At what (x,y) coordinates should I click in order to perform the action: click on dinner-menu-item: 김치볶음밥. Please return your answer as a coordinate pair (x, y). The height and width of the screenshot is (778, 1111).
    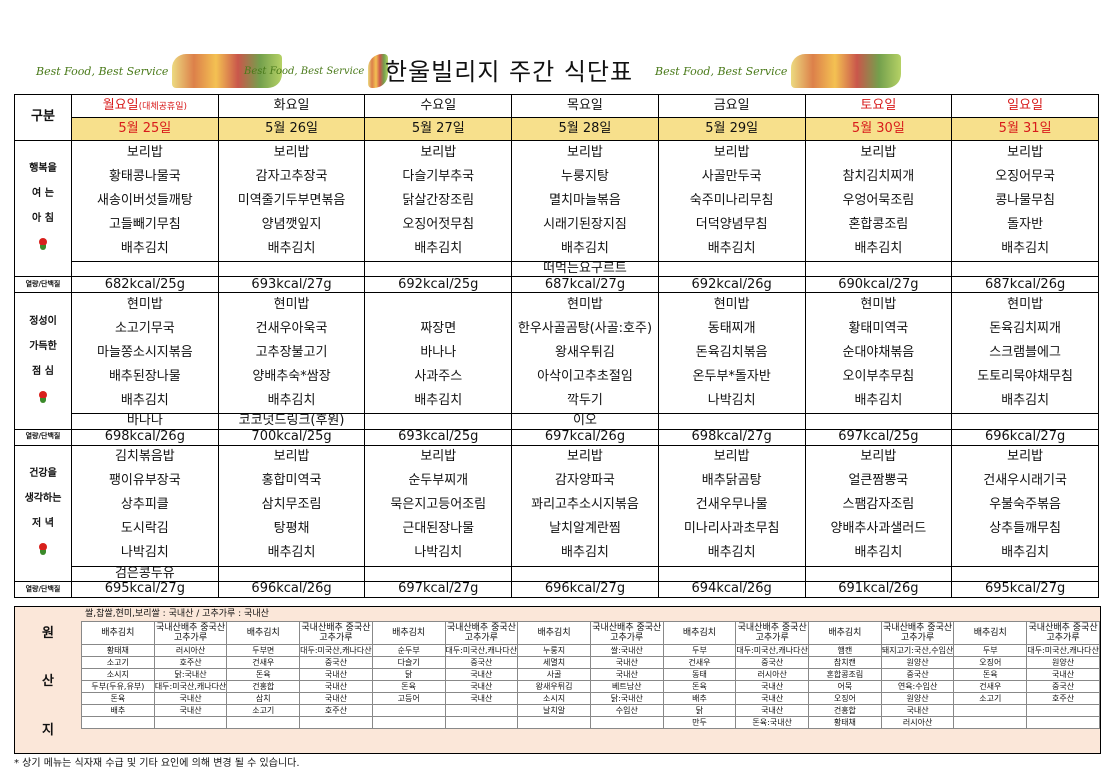
    Looking at the image, I should click on (145, 457).